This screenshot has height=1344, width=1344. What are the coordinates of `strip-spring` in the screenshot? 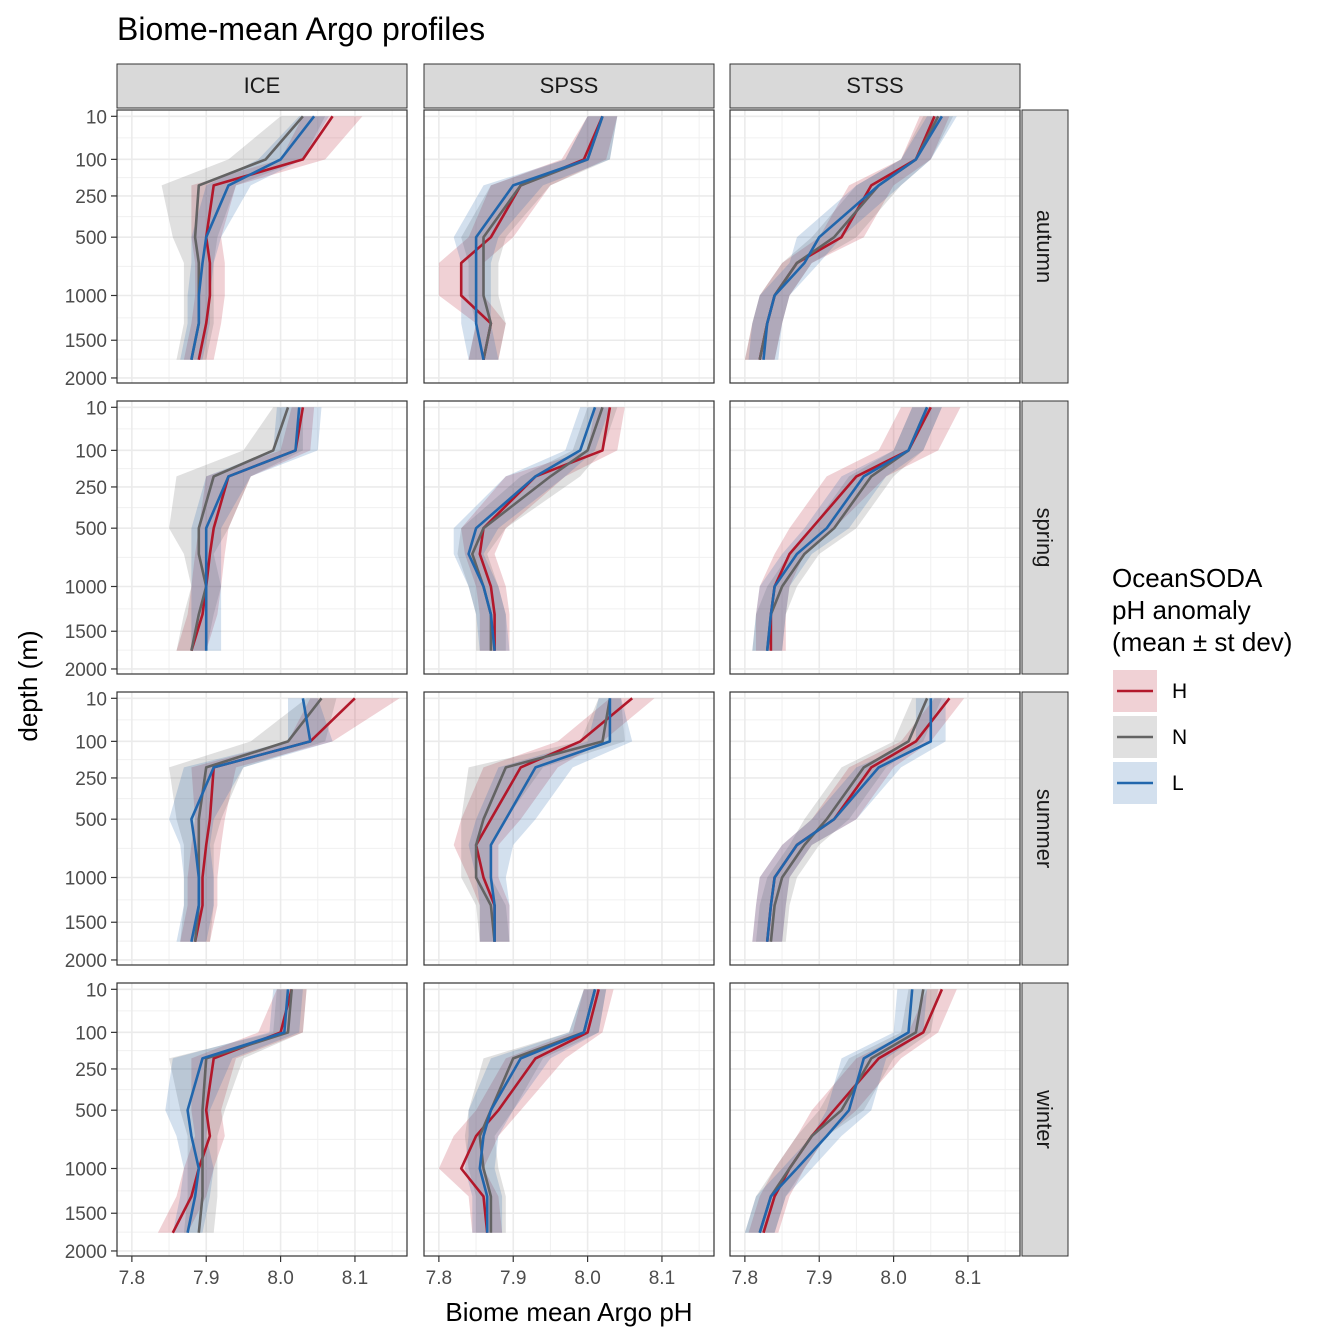 It's located at (1045, 537).